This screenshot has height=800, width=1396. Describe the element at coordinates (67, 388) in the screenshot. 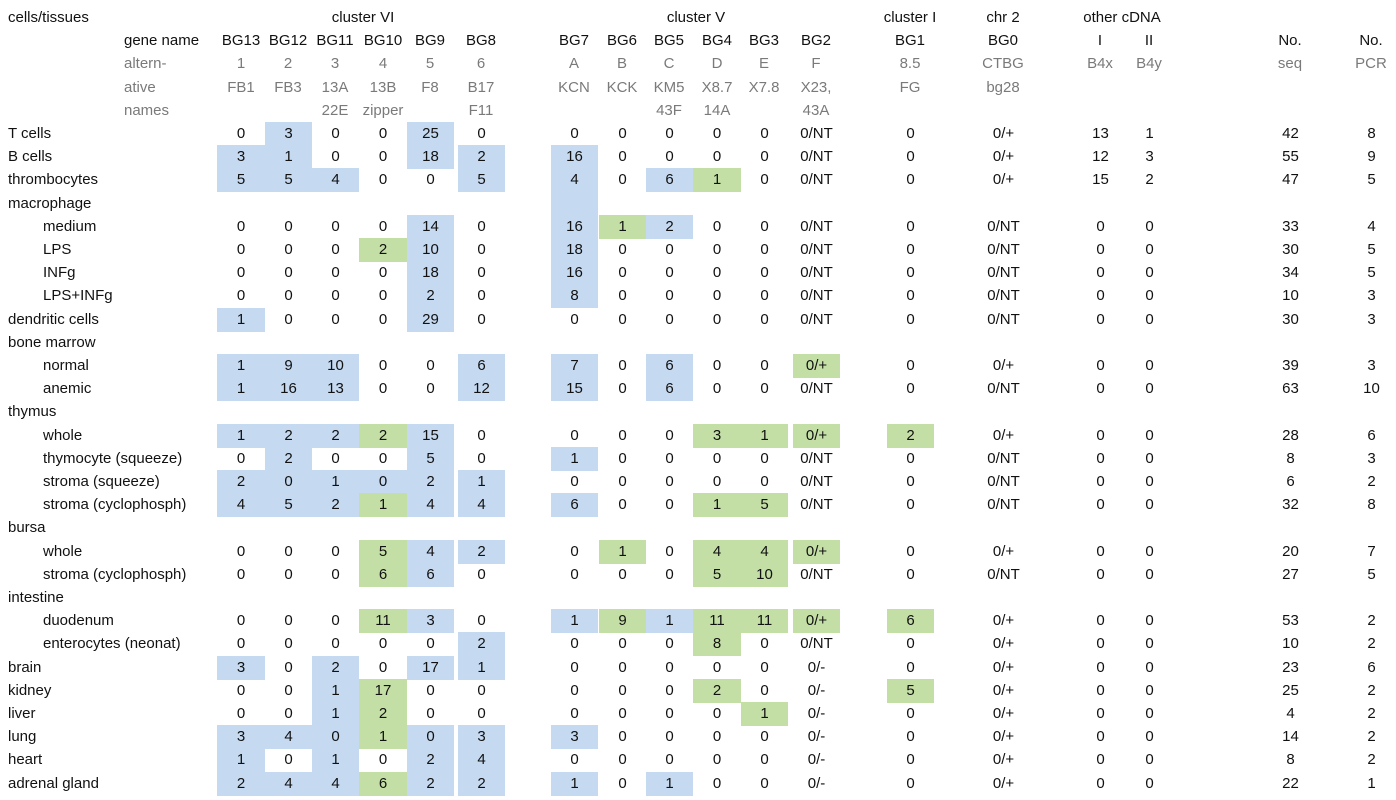

I see `row-sublabel: anemic` at that location.